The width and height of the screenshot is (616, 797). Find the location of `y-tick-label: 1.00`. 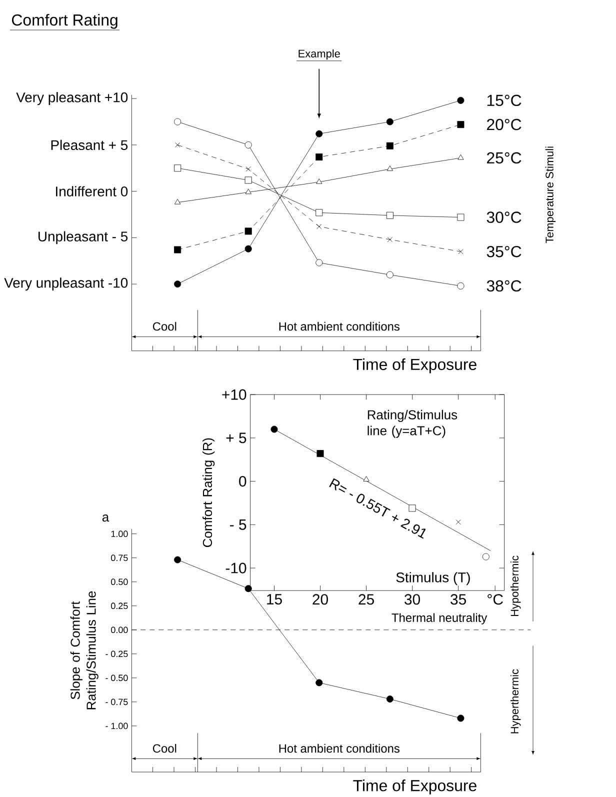

y-tick-label: 1.00 is located at coordinates (119, 534).